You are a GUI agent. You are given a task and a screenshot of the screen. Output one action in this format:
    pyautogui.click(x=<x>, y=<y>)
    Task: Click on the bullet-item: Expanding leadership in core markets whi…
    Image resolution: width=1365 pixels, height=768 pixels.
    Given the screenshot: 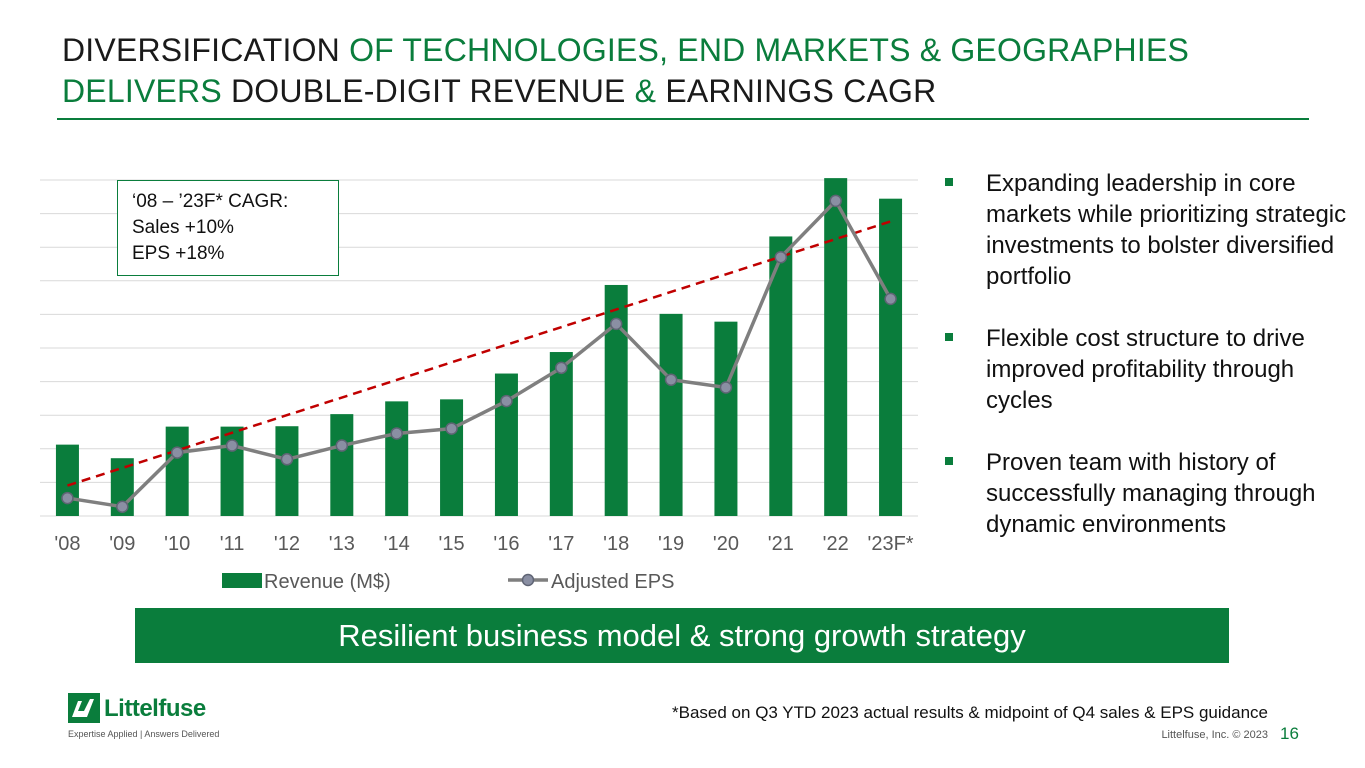 What is the action you would take?
    pyautogui.click(x=1147, y=230)
    